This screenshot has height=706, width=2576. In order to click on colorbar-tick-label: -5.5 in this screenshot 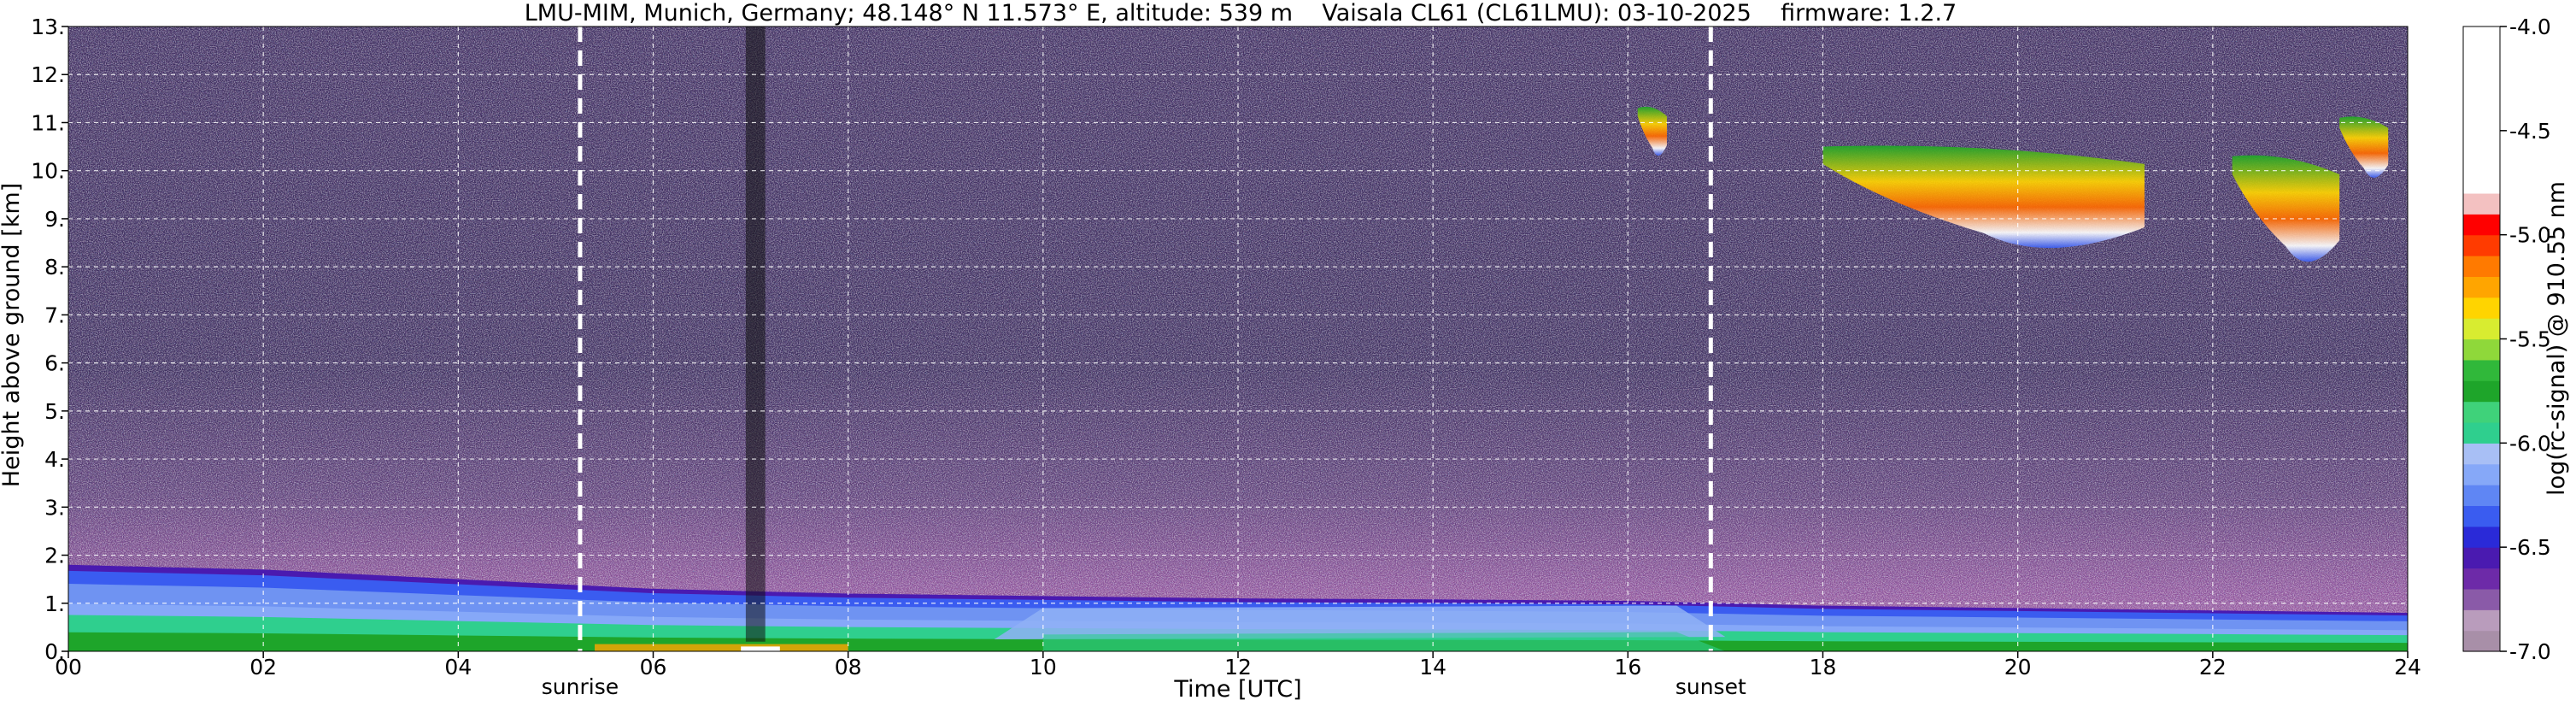, I will do `click(2530, 339)`.